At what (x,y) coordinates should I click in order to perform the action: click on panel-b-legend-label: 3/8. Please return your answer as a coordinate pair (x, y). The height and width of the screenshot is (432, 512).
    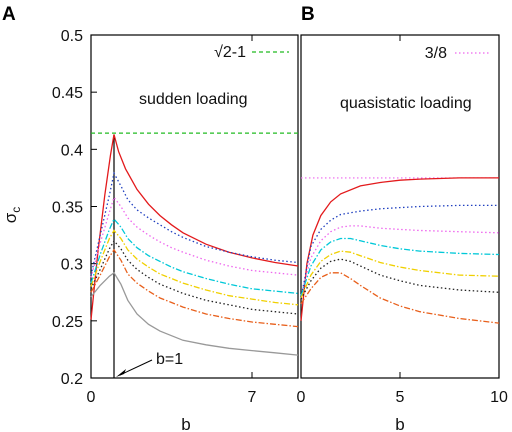
    Looking at the image, I should click on (436, 53).